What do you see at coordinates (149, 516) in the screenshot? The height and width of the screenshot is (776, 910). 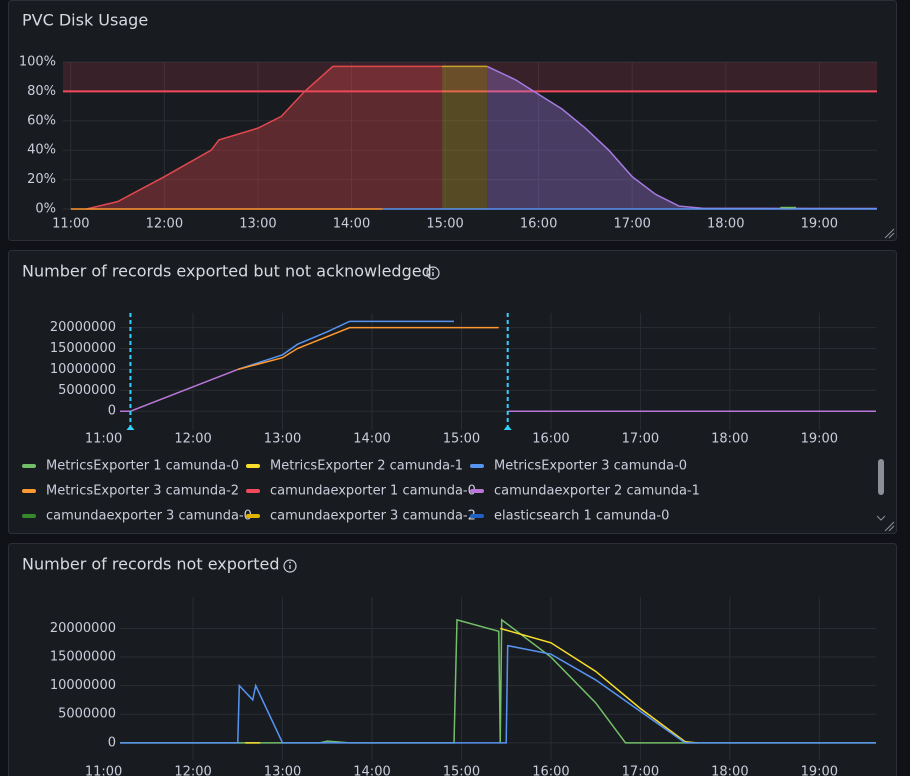 I see `legend-label: camundaexporter 3 camunda-0` at bounding box center [149, 516].